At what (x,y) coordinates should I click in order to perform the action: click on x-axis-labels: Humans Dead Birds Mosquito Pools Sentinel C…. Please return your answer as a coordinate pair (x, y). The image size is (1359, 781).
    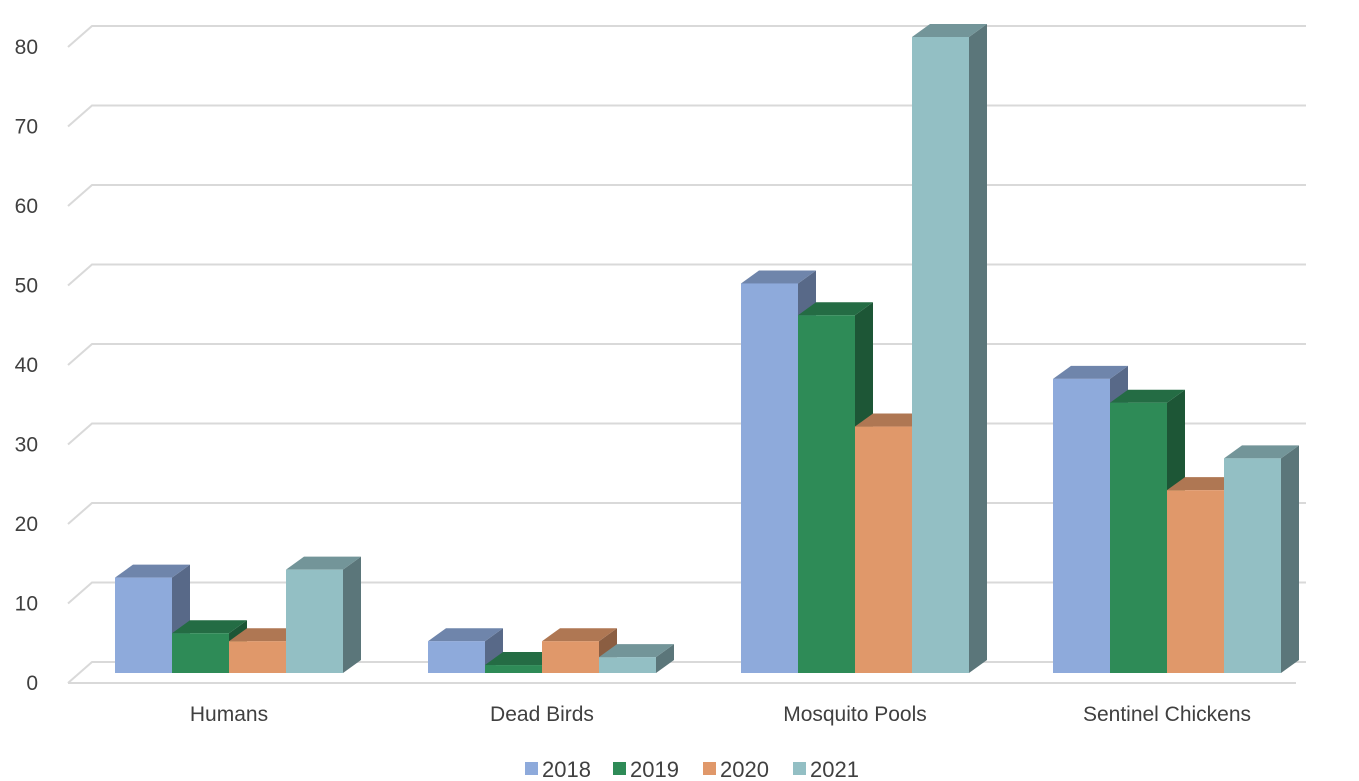
    Looking at the image, I should click on (720, 714).